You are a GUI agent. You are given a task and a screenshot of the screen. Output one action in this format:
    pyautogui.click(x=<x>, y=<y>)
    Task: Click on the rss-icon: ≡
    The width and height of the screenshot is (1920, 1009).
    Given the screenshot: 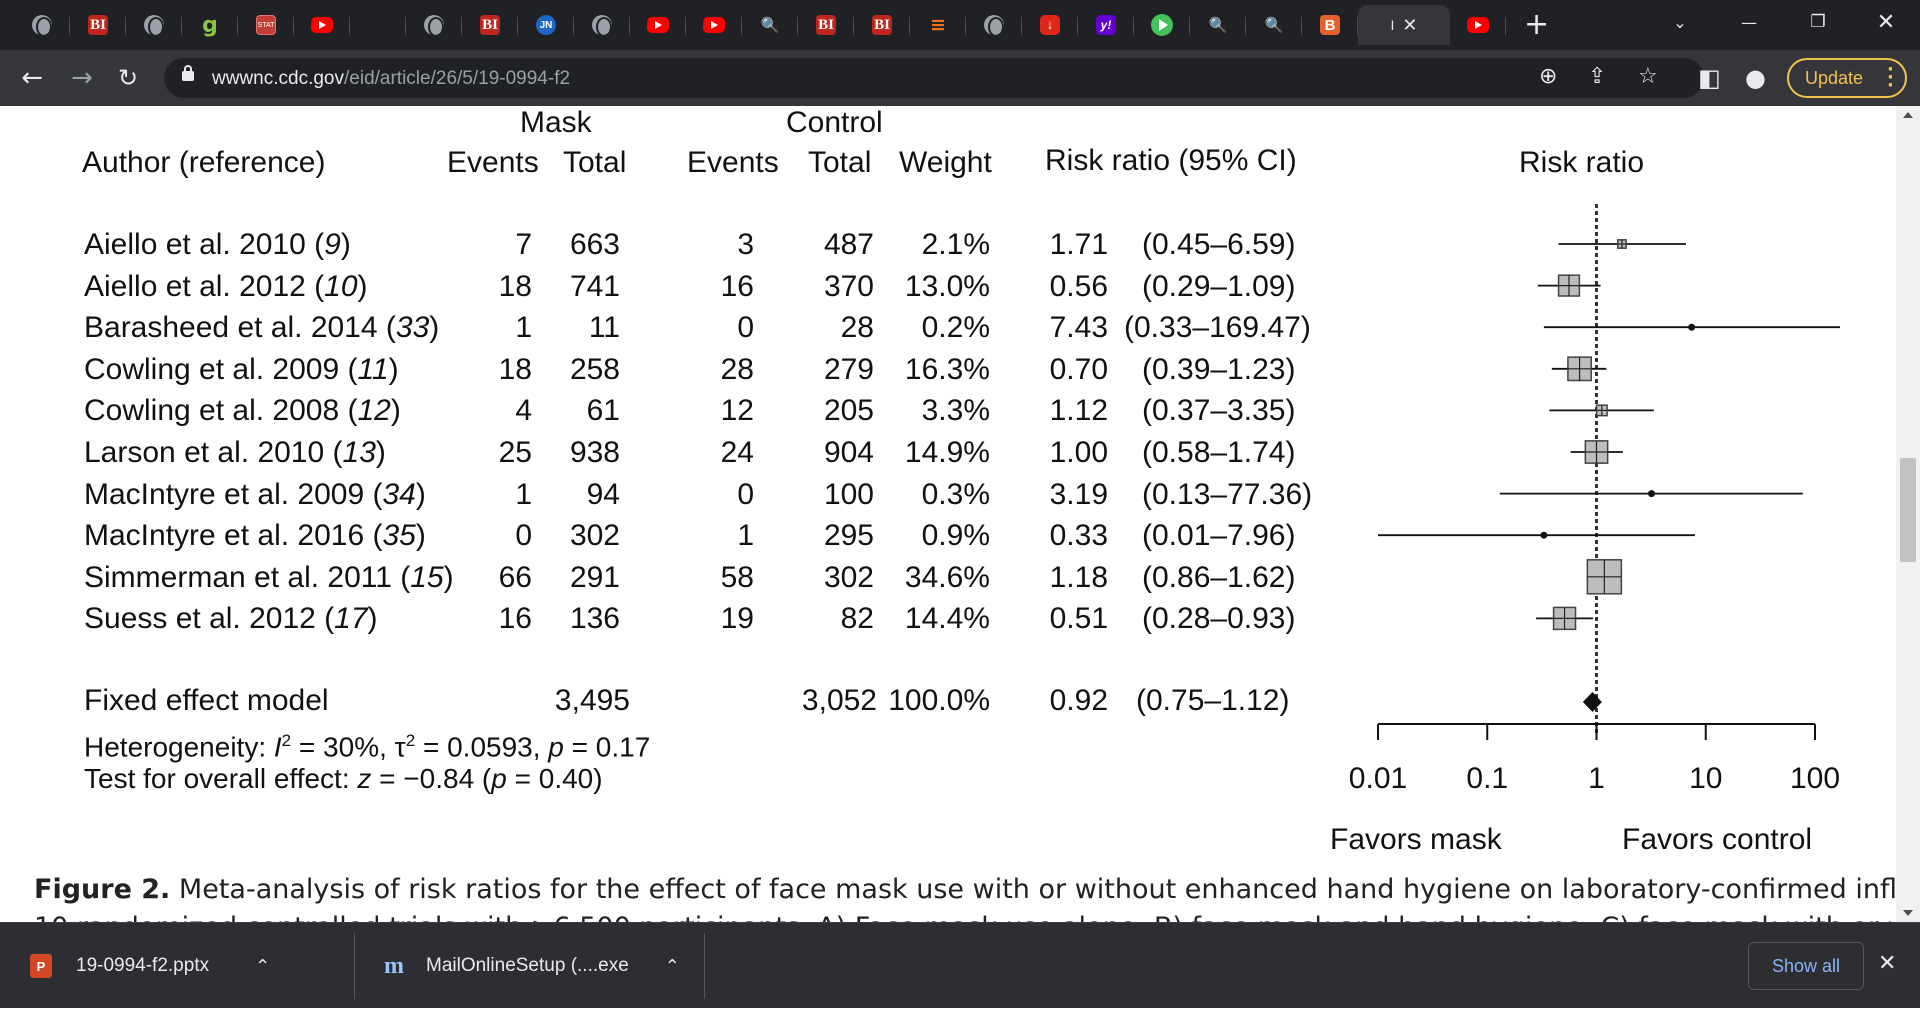 What is the action you would take?
    pyautogui.click(x=938, y=25)
    